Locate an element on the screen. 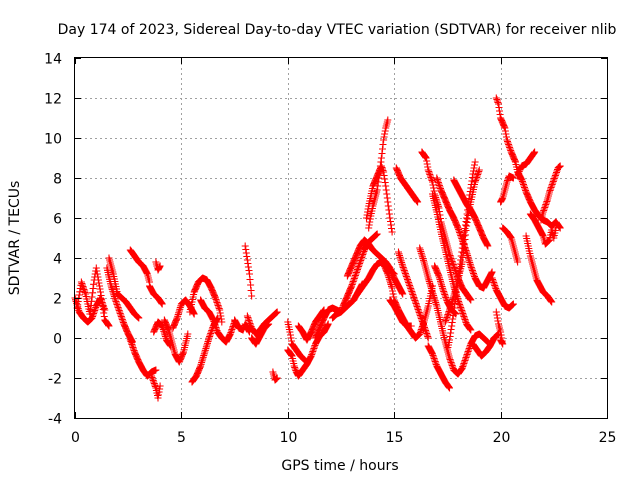  data-markers-sat52 is located at coordinates (550, 193).